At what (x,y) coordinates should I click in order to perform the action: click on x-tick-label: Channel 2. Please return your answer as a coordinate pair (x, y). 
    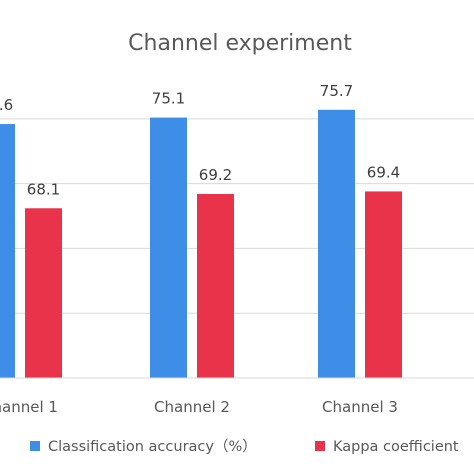
    Looking at the image, I should click on (192, 407).